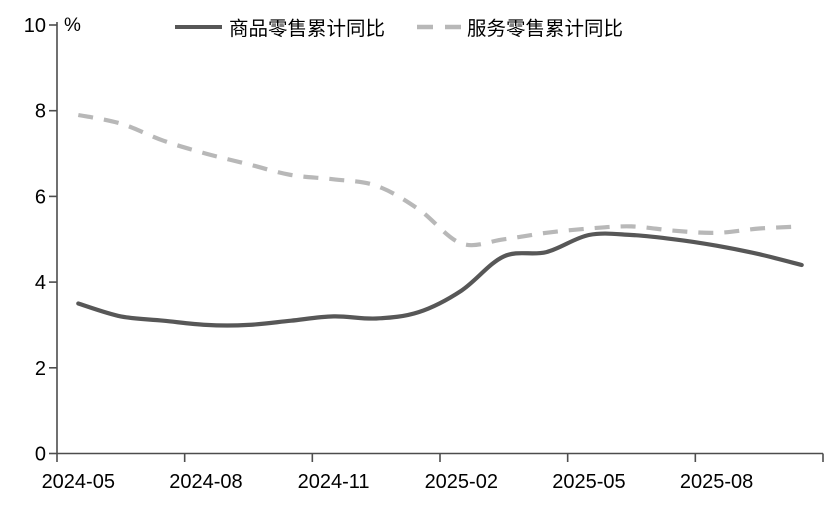  Describe the element at coordinates (307, 29) in the screenshot. I see `legend-label-goods: 商品零售累计同比` at that location.